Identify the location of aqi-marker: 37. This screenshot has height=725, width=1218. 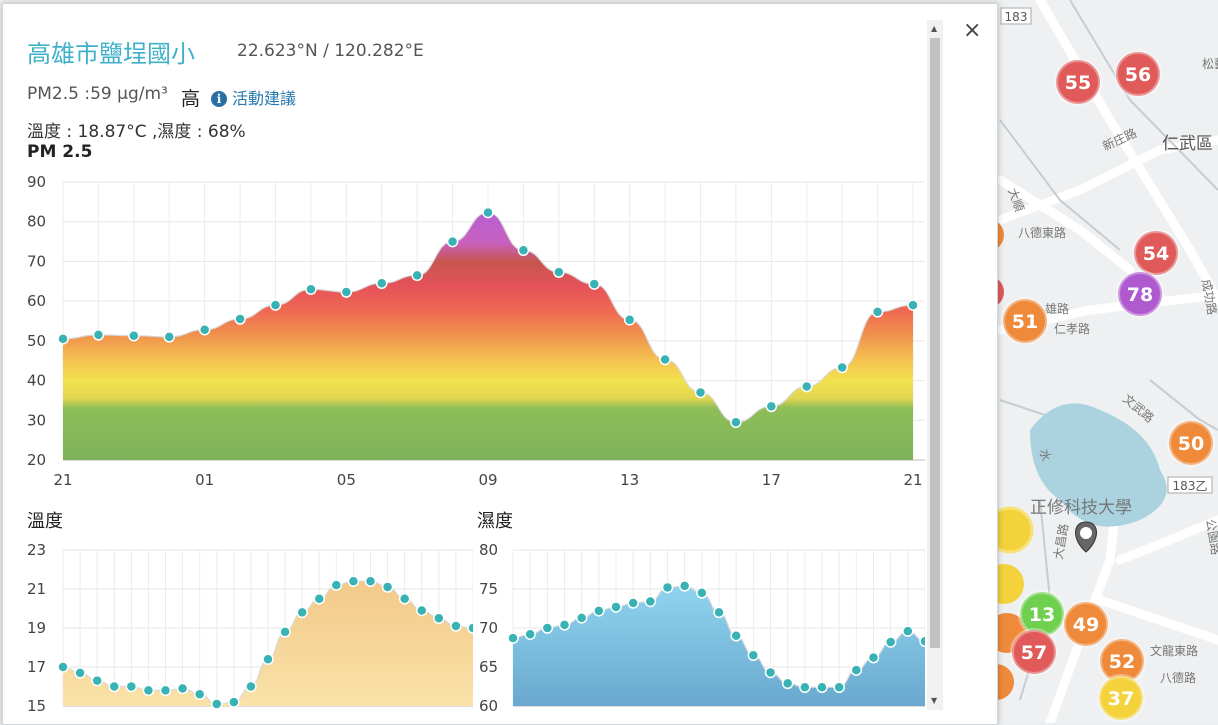
(1121, 698).